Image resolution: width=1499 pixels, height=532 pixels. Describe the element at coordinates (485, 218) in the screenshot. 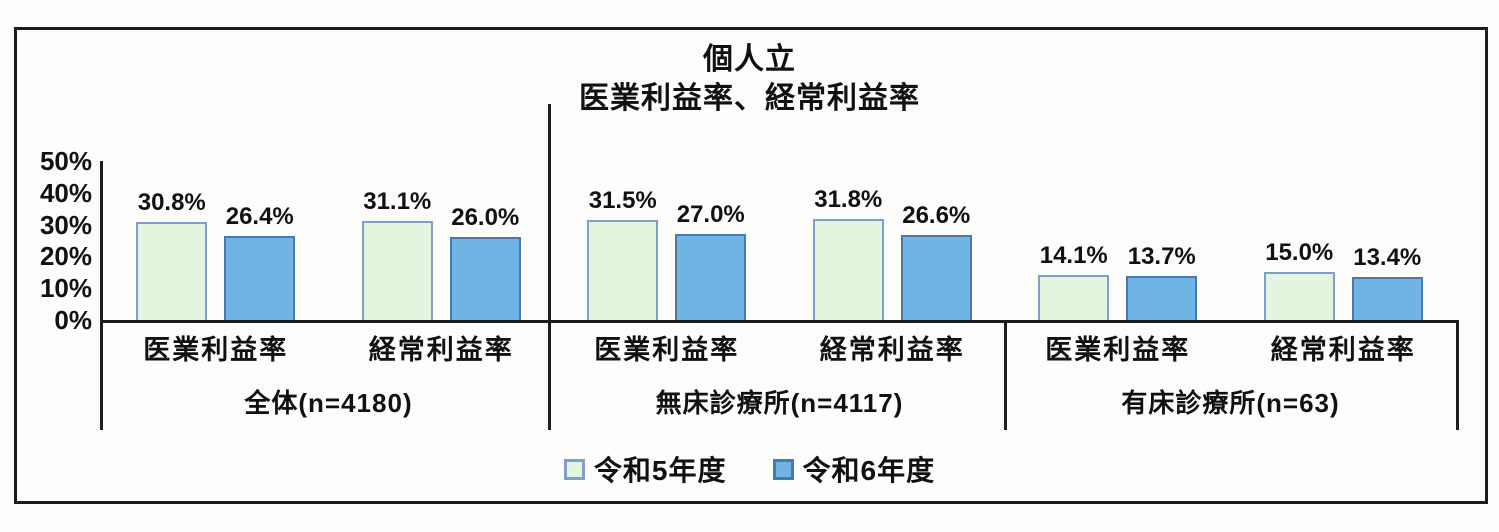

I see `bar-value-label: 26.0%` at that location.